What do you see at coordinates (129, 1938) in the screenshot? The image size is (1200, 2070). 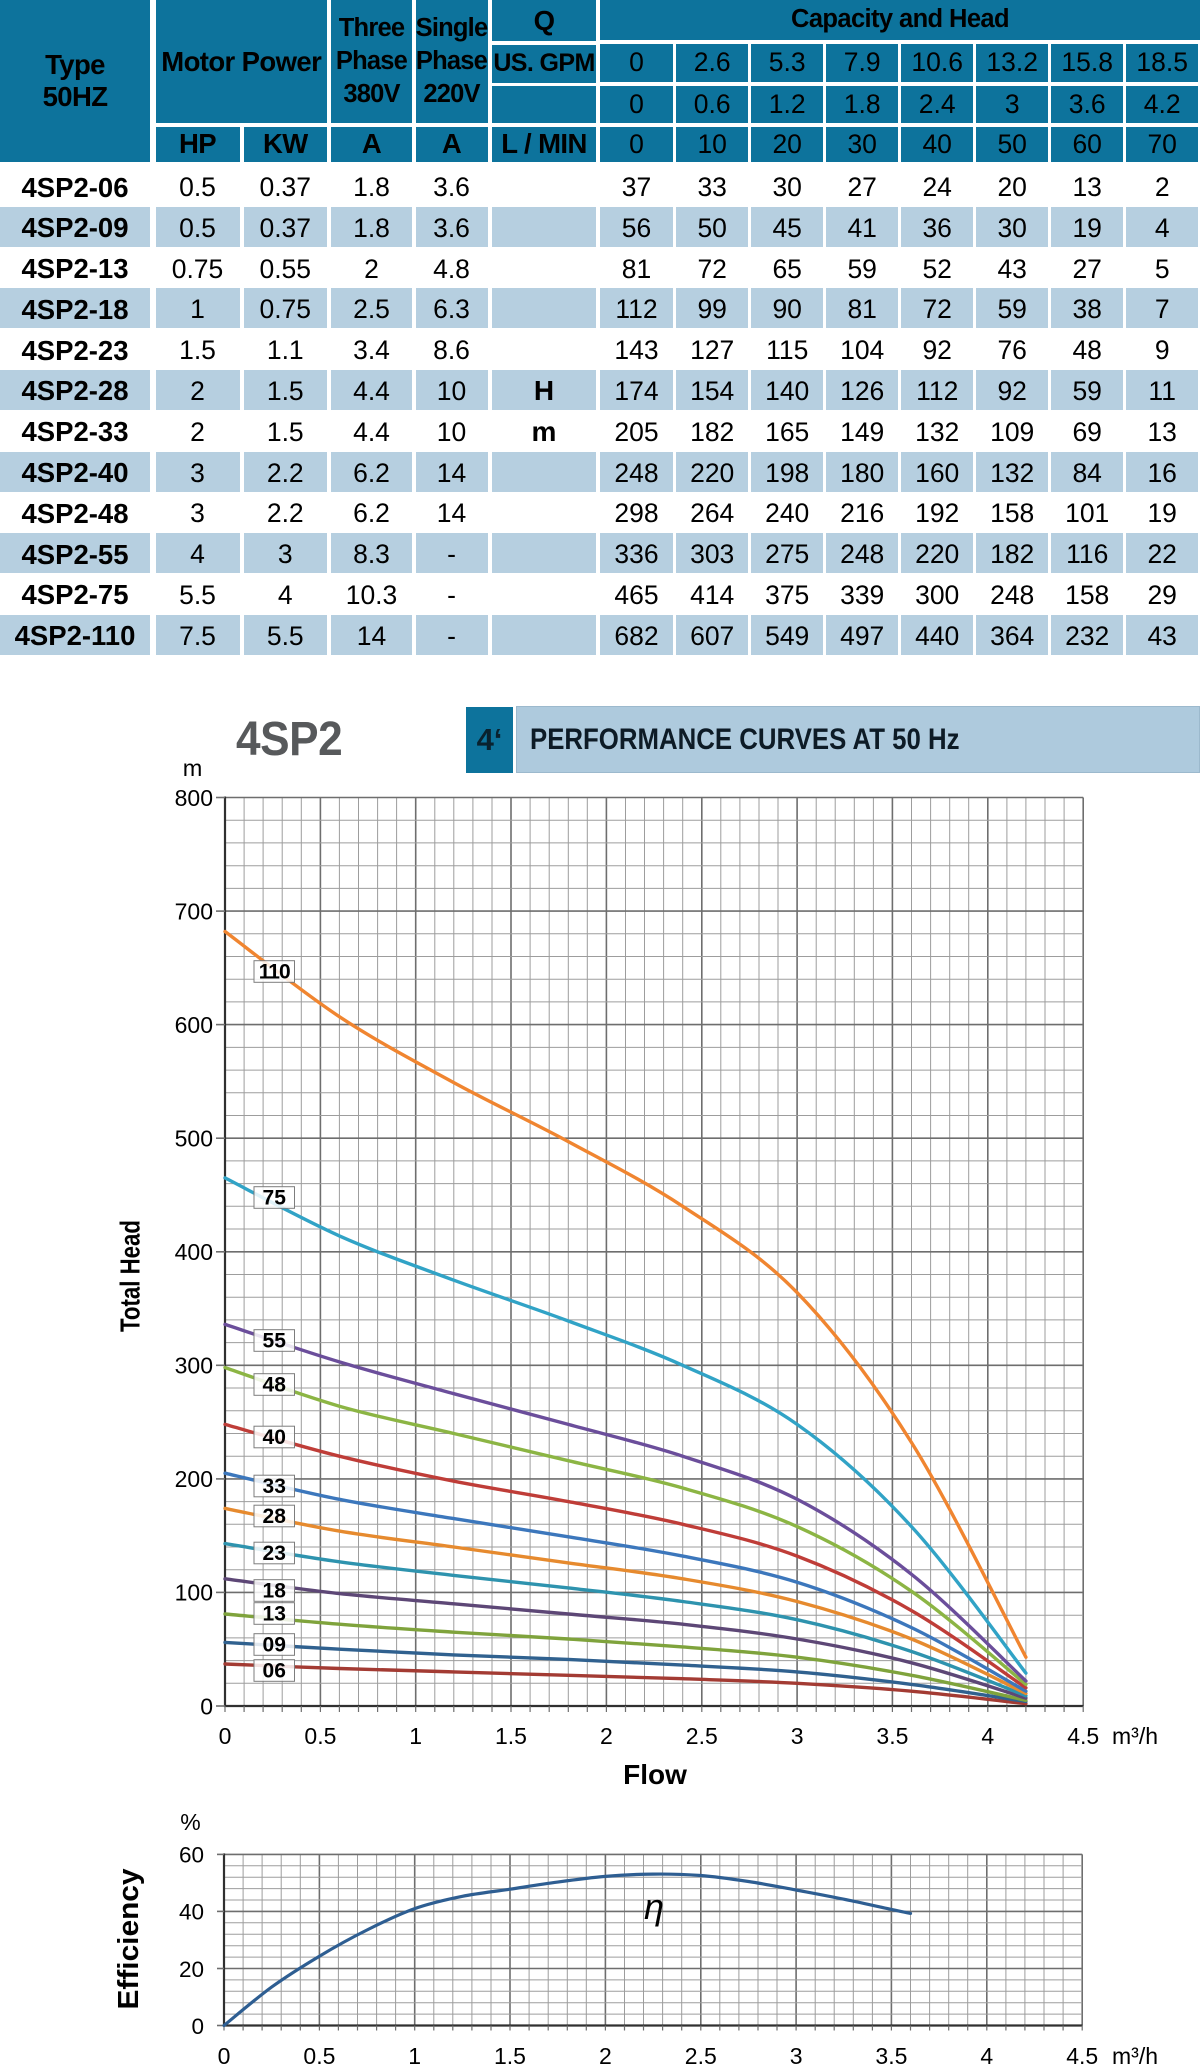 I see `svg-text: Efficiency` at bounding box center [129, 1938].